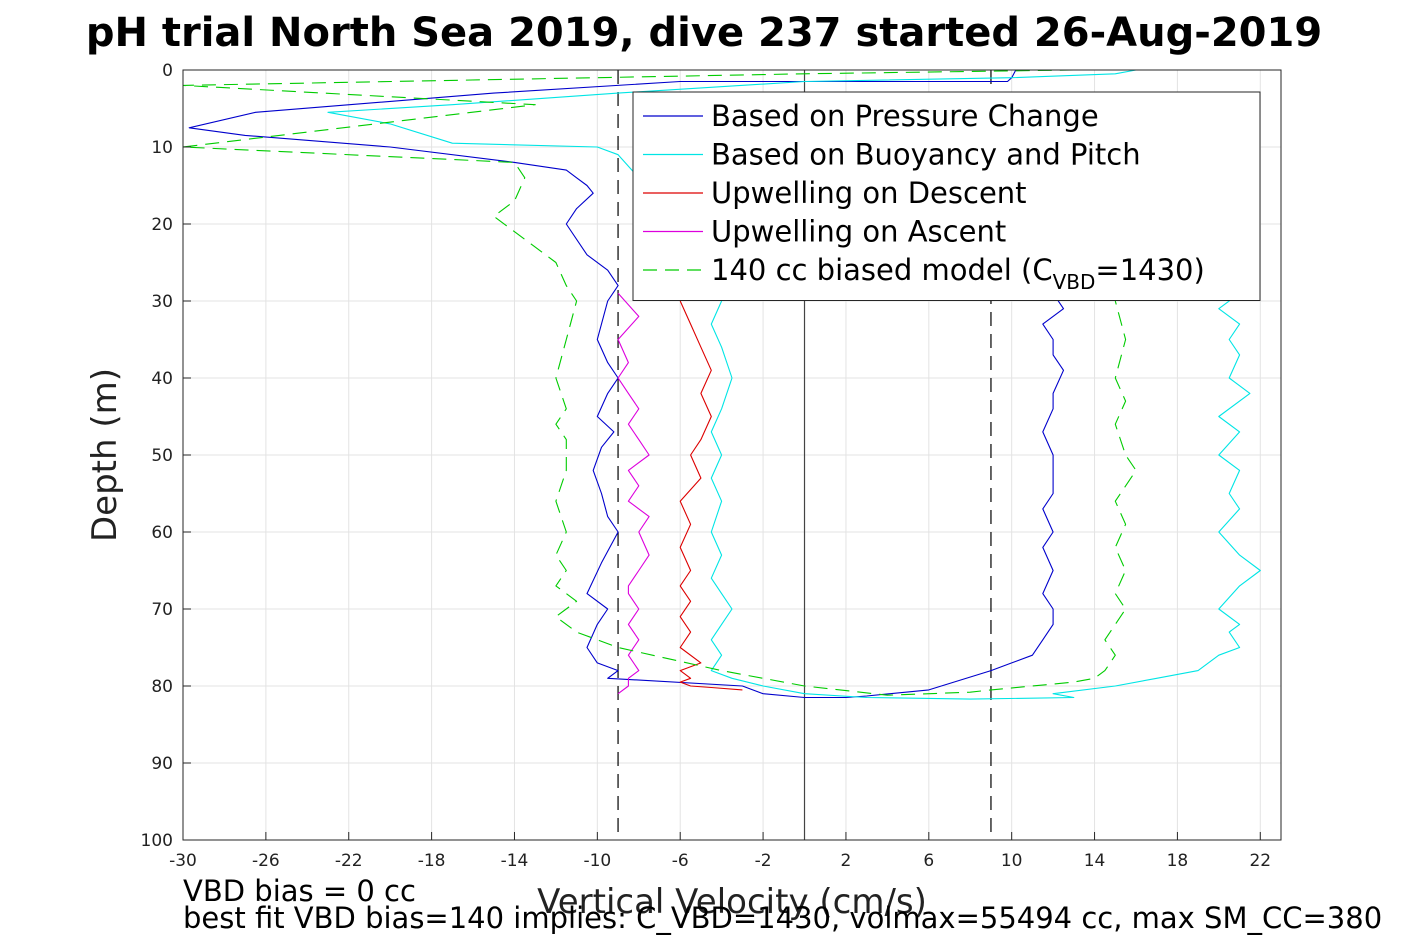 The width and height of the screenshot is (1417, 945). Describe the element at coordinates (105, 455) in the screenshot. I see `y-axis-label: Depth (m)` at that location.